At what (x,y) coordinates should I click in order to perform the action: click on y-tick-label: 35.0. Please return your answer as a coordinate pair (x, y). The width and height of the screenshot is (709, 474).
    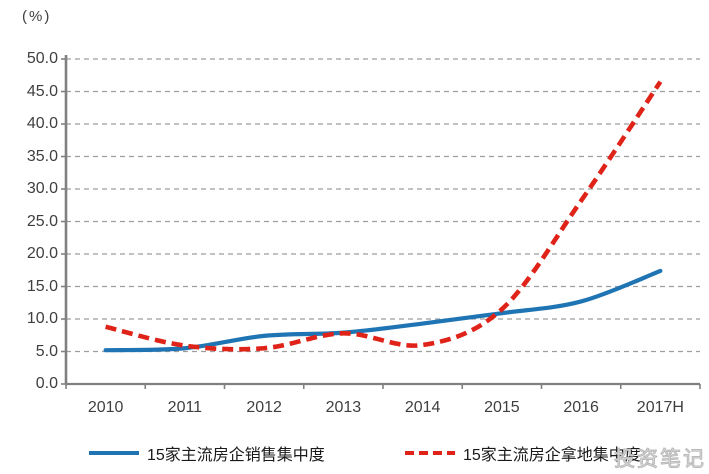
    Looking at the image, I should click on (42, 156).